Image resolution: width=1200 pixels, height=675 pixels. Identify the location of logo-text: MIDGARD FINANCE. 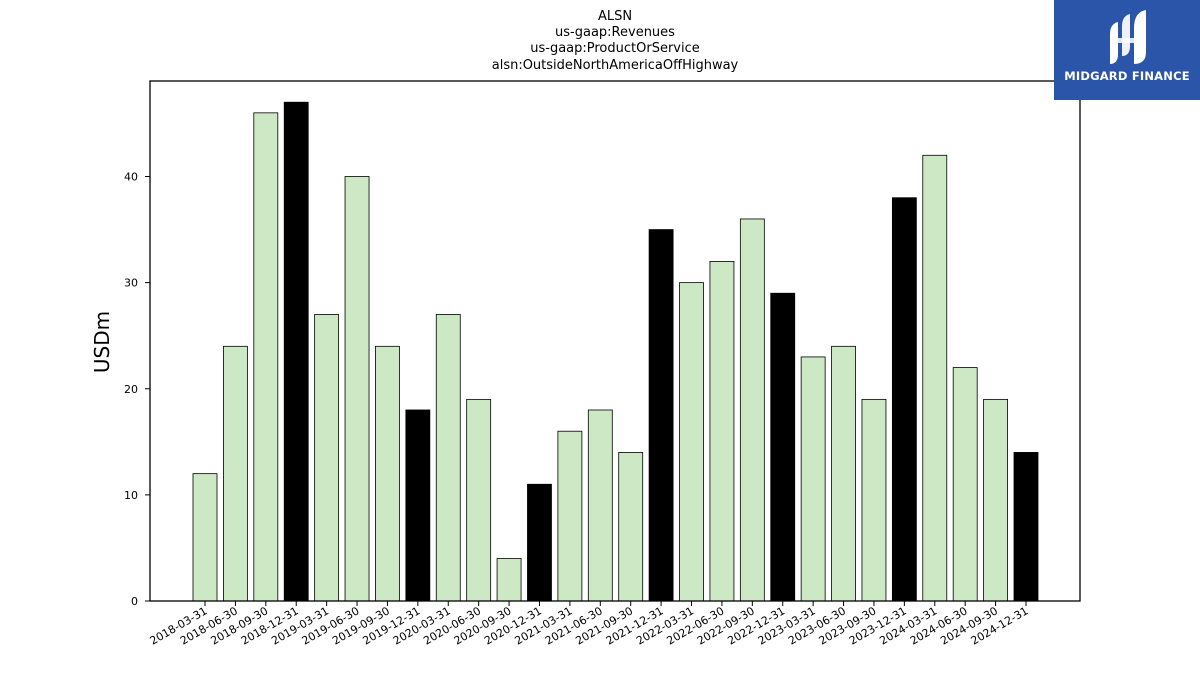
(1127, 76).